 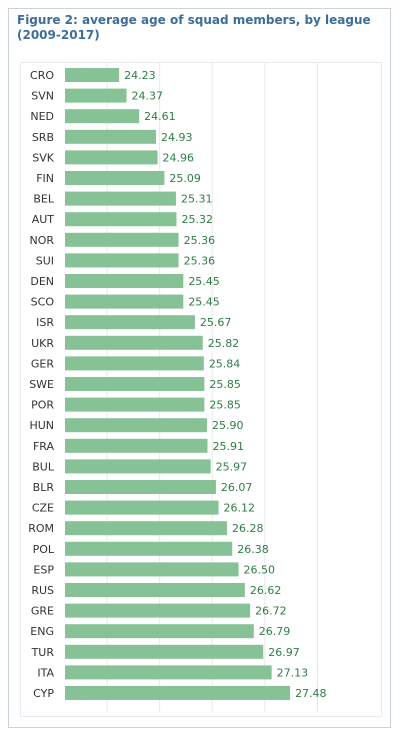 I want to click on category-label: CYP, so click(x=43, y=693).